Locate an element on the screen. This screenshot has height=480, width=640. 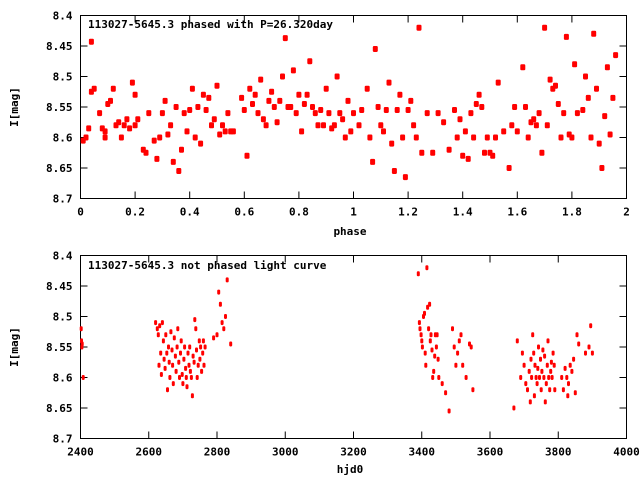
x-tick-label: 1.6 is located at coordinates (517, 212).